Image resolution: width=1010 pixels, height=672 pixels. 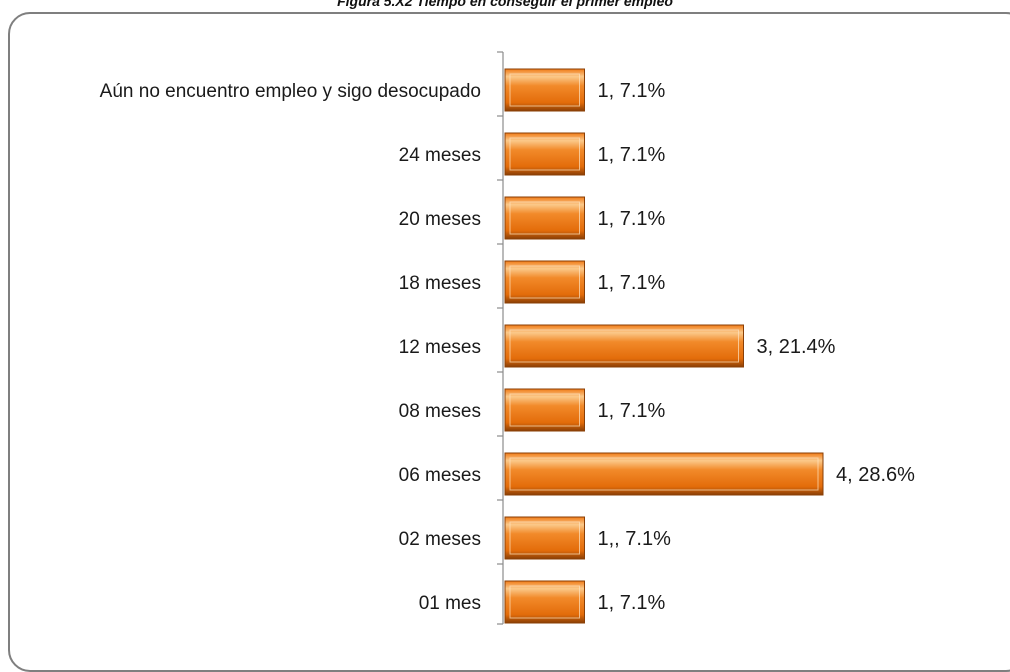 What do you see at coordinates (440, 347) in the screenshot?
I see `category-label: 12 meses` at bounding box center [440, 347].